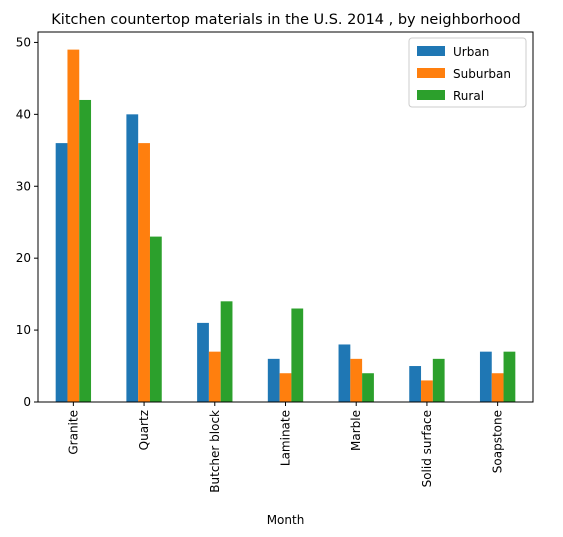 This screenshot has width=563, height=537. Describe the element at coordinates (486, 377) in the screenshot. I see `bar-urban-soapstone` at that location.